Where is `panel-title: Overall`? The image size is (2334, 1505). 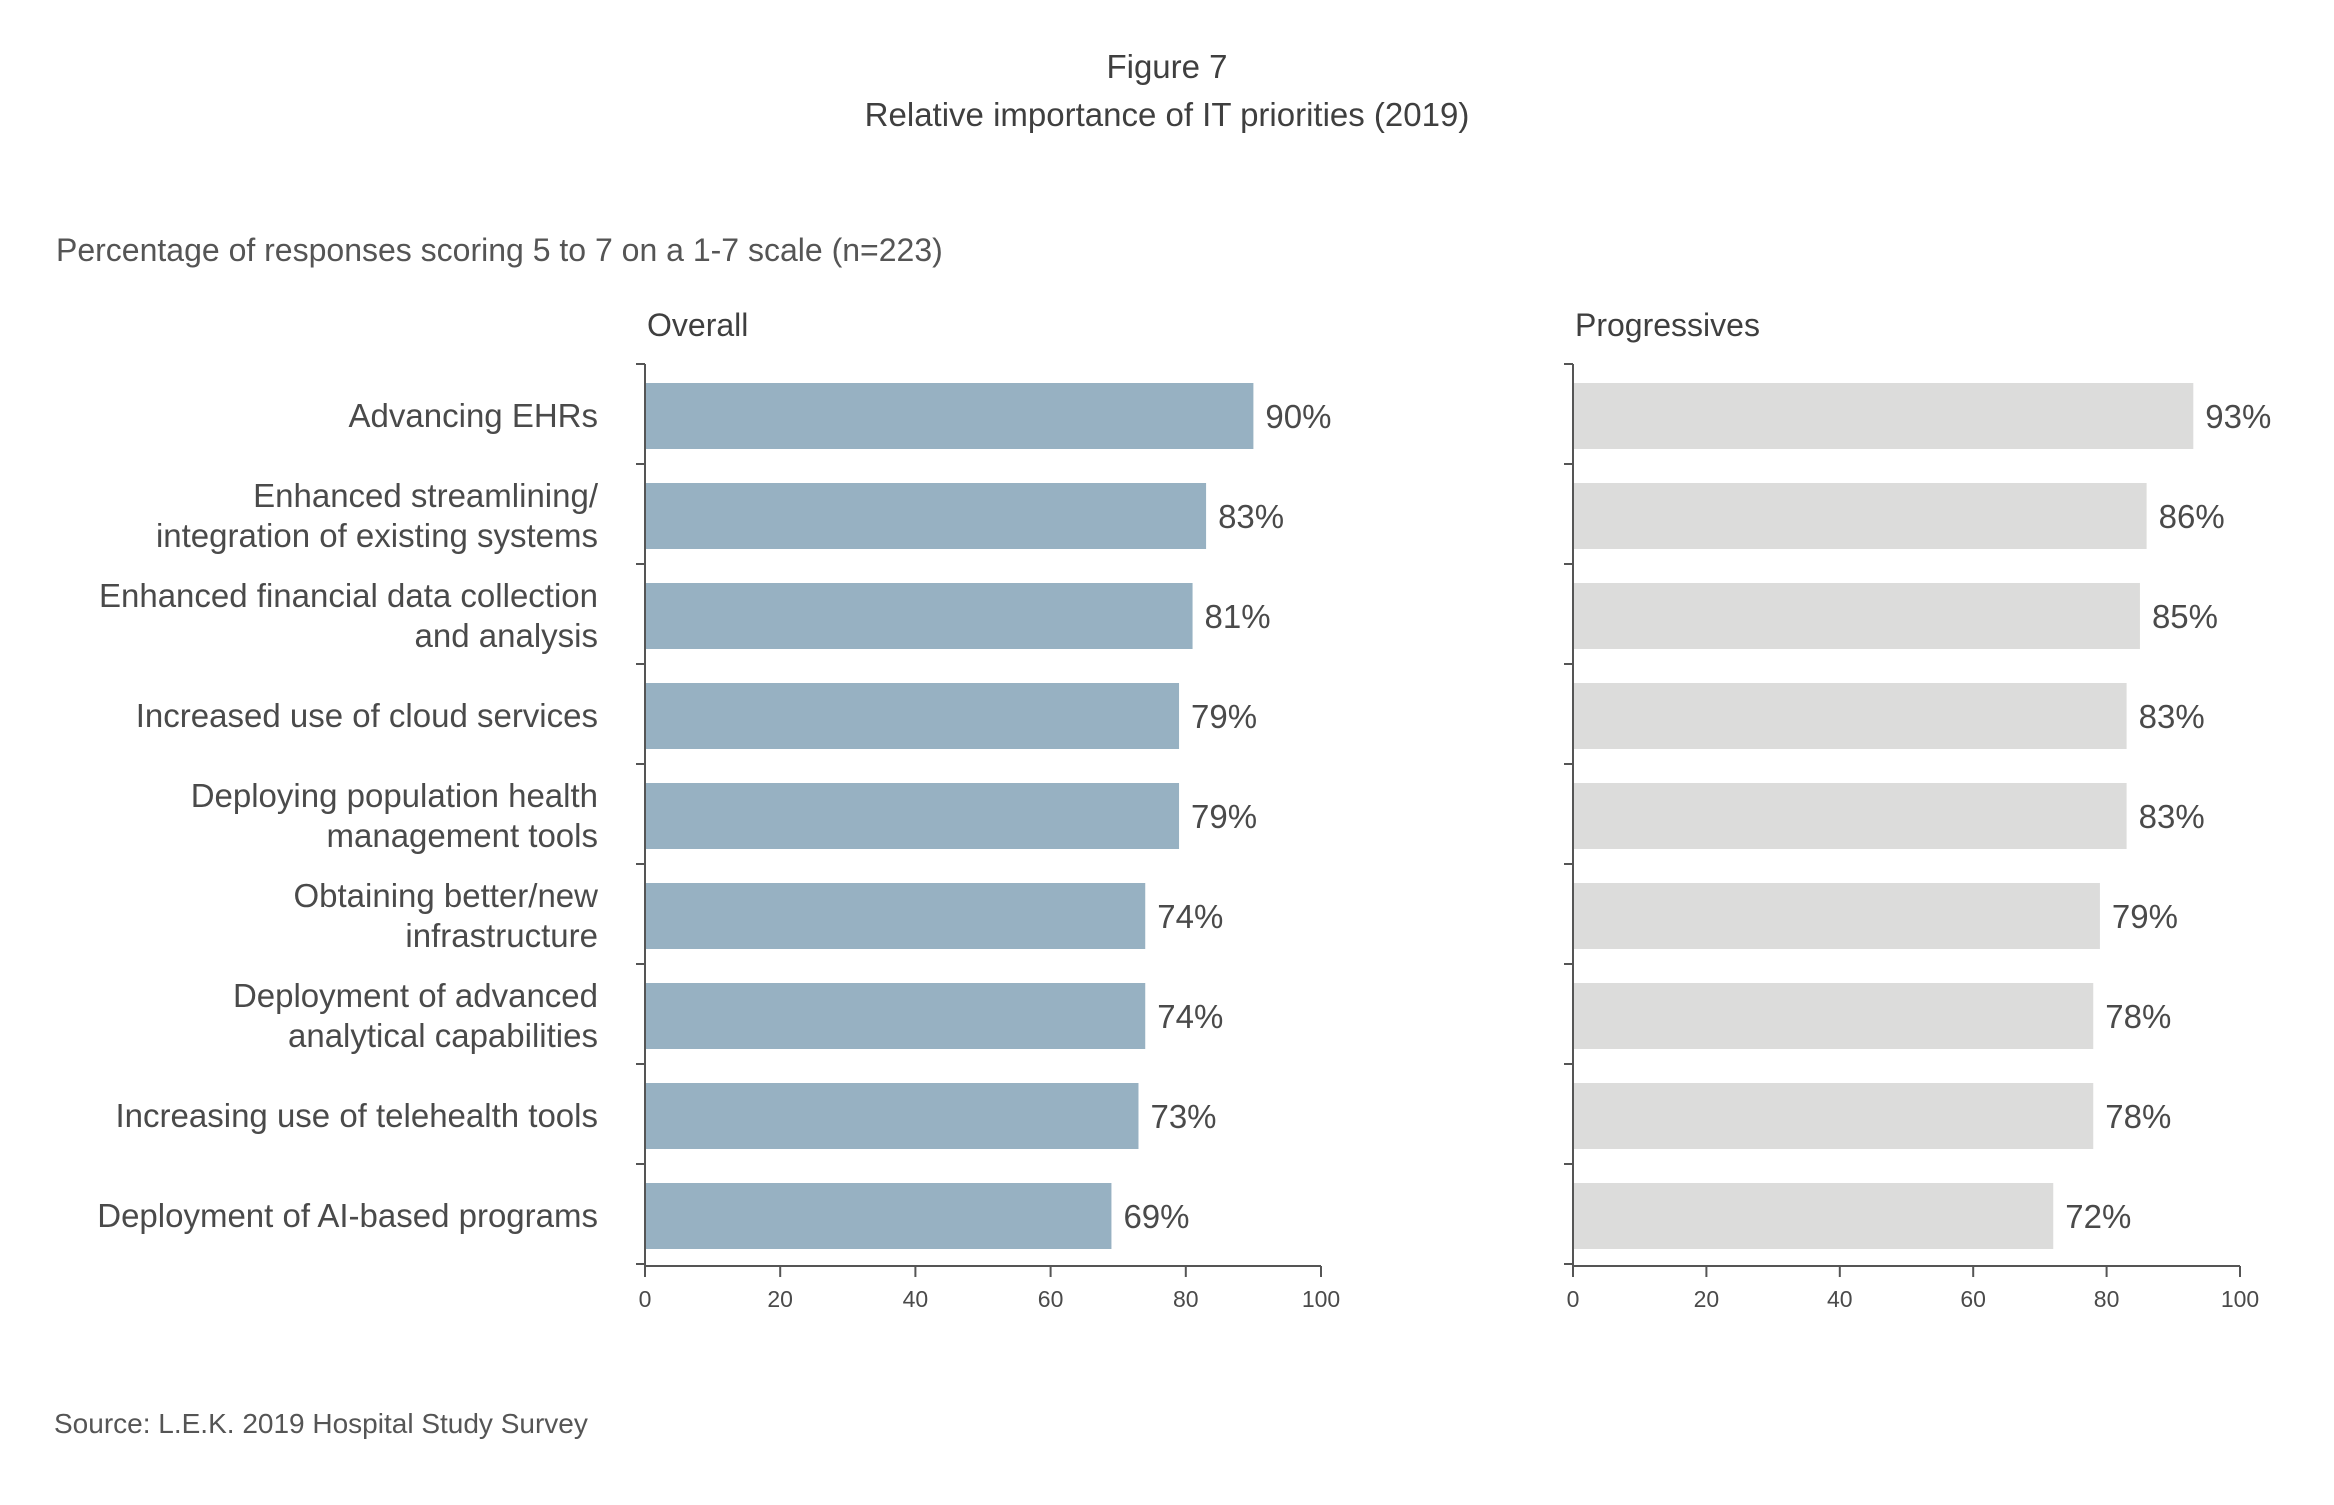 panel-title: Overall is located at coordinates (697, 325).